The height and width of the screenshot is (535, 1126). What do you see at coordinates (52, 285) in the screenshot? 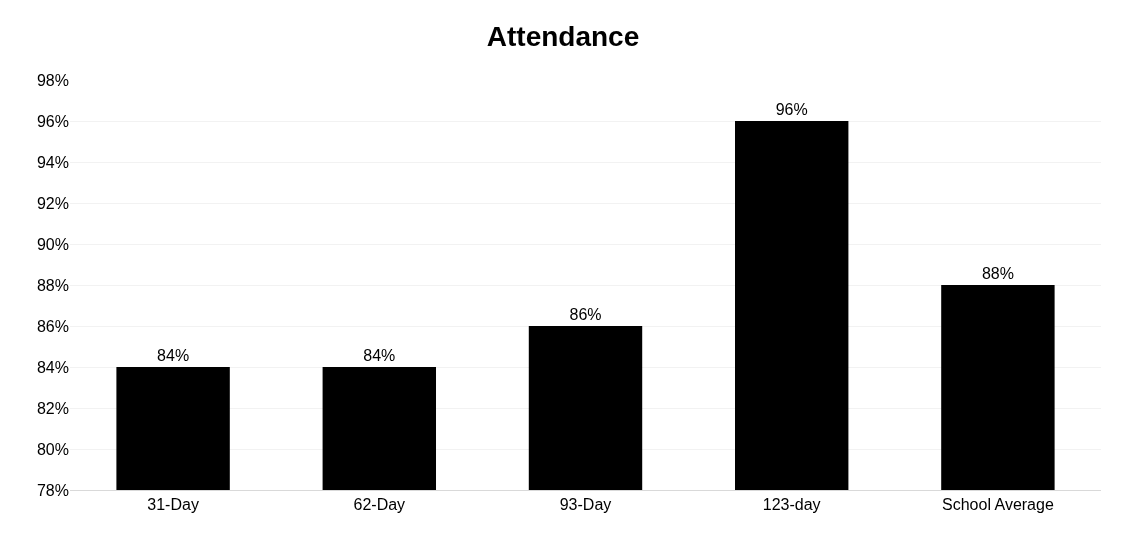
I see `y-tick-label: 88%` at bounding box center [52, 285].